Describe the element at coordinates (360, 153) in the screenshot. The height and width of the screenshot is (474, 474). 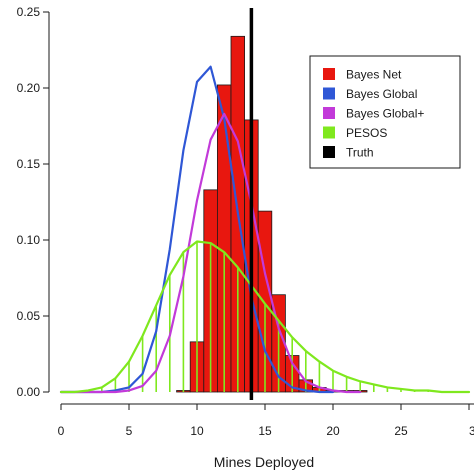
I see `legend-label-truth: Truth` at that location.